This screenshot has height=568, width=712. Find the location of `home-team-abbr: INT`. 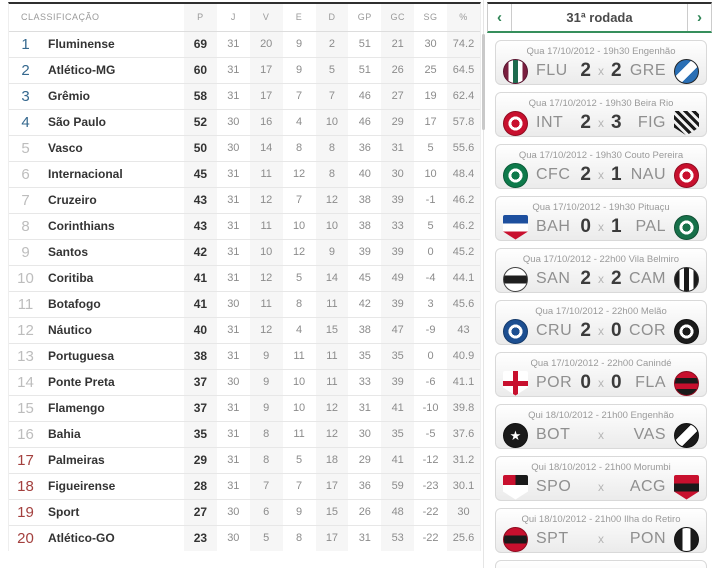

home-team-abbr: INT is located at coordinates (550, 122).